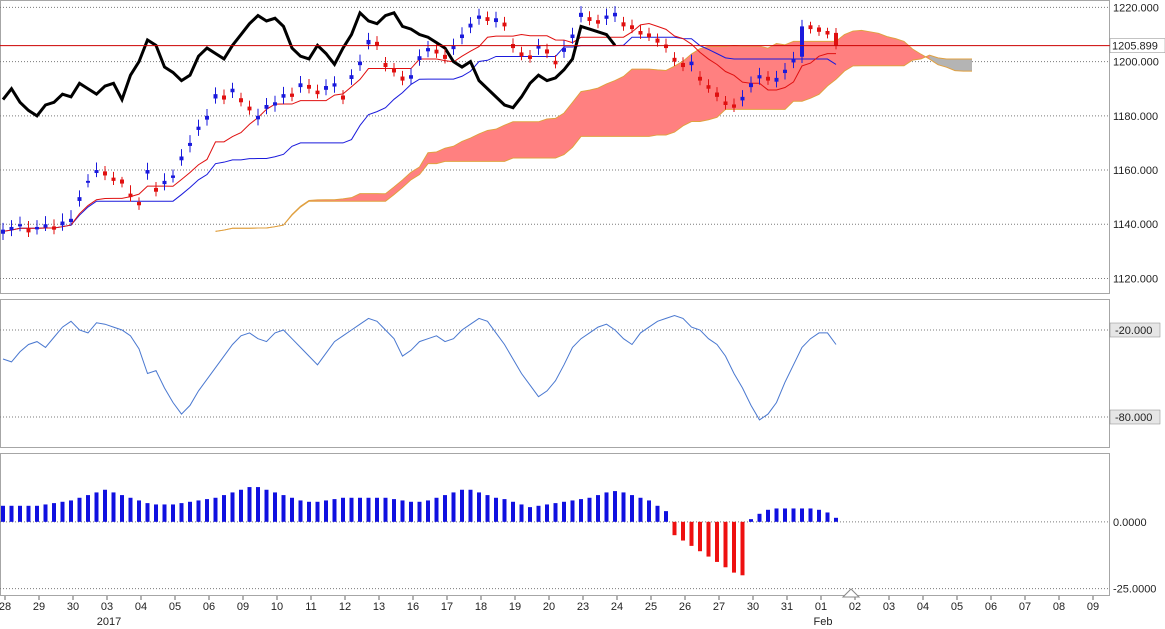 This screenshot has height=629, width=1165. Describe the element at coordinates (855, 607) in the screenshot. I see `x-tick-label: 02` at that location.